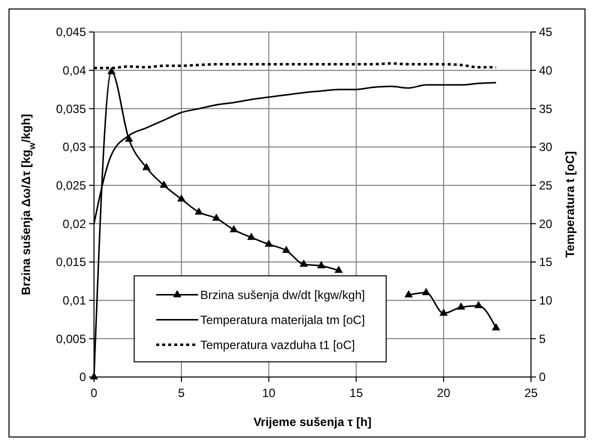  I want to click on y2-tick-label: 20, so click(546, 223).